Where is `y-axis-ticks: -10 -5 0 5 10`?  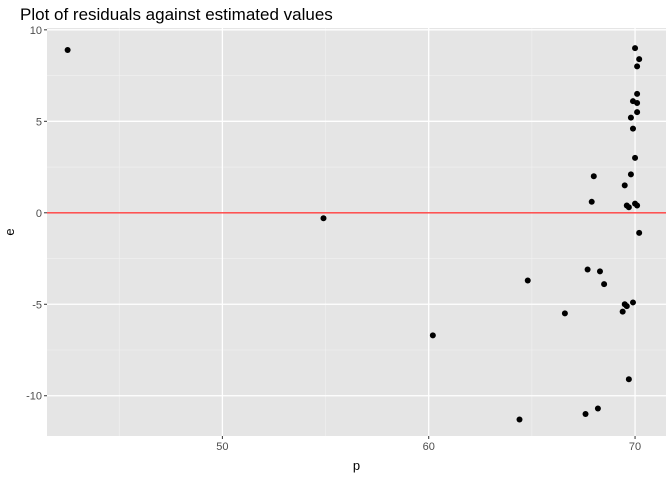
y-axis-ticks: -10 -5 0 5 10 is located at coordinates (36, 214).